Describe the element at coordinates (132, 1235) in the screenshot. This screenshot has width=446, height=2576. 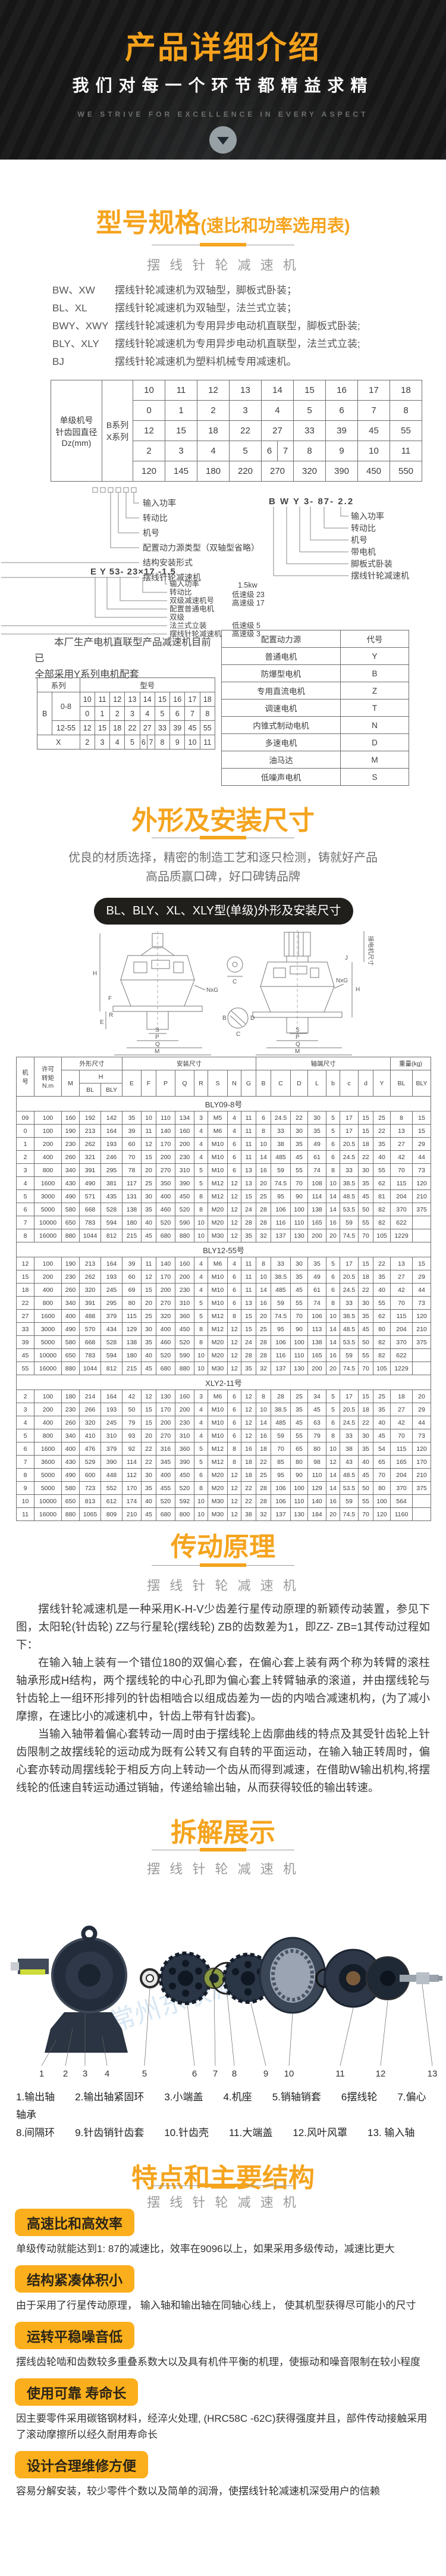
I see `table-cell: 215` at that location.